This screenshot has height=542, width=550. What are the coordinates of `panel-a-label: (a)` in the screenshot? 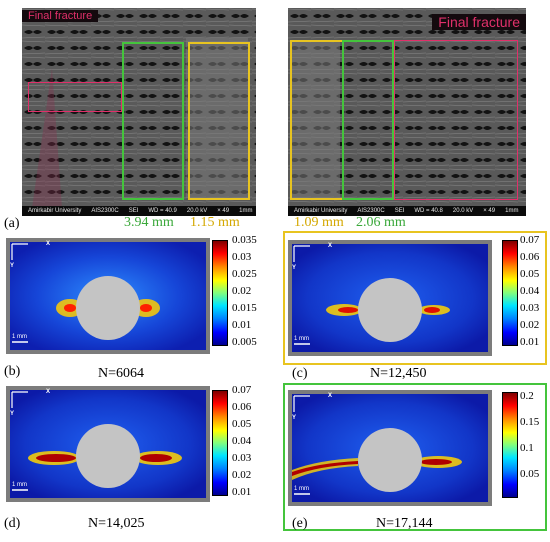 It's located at (12, 223).